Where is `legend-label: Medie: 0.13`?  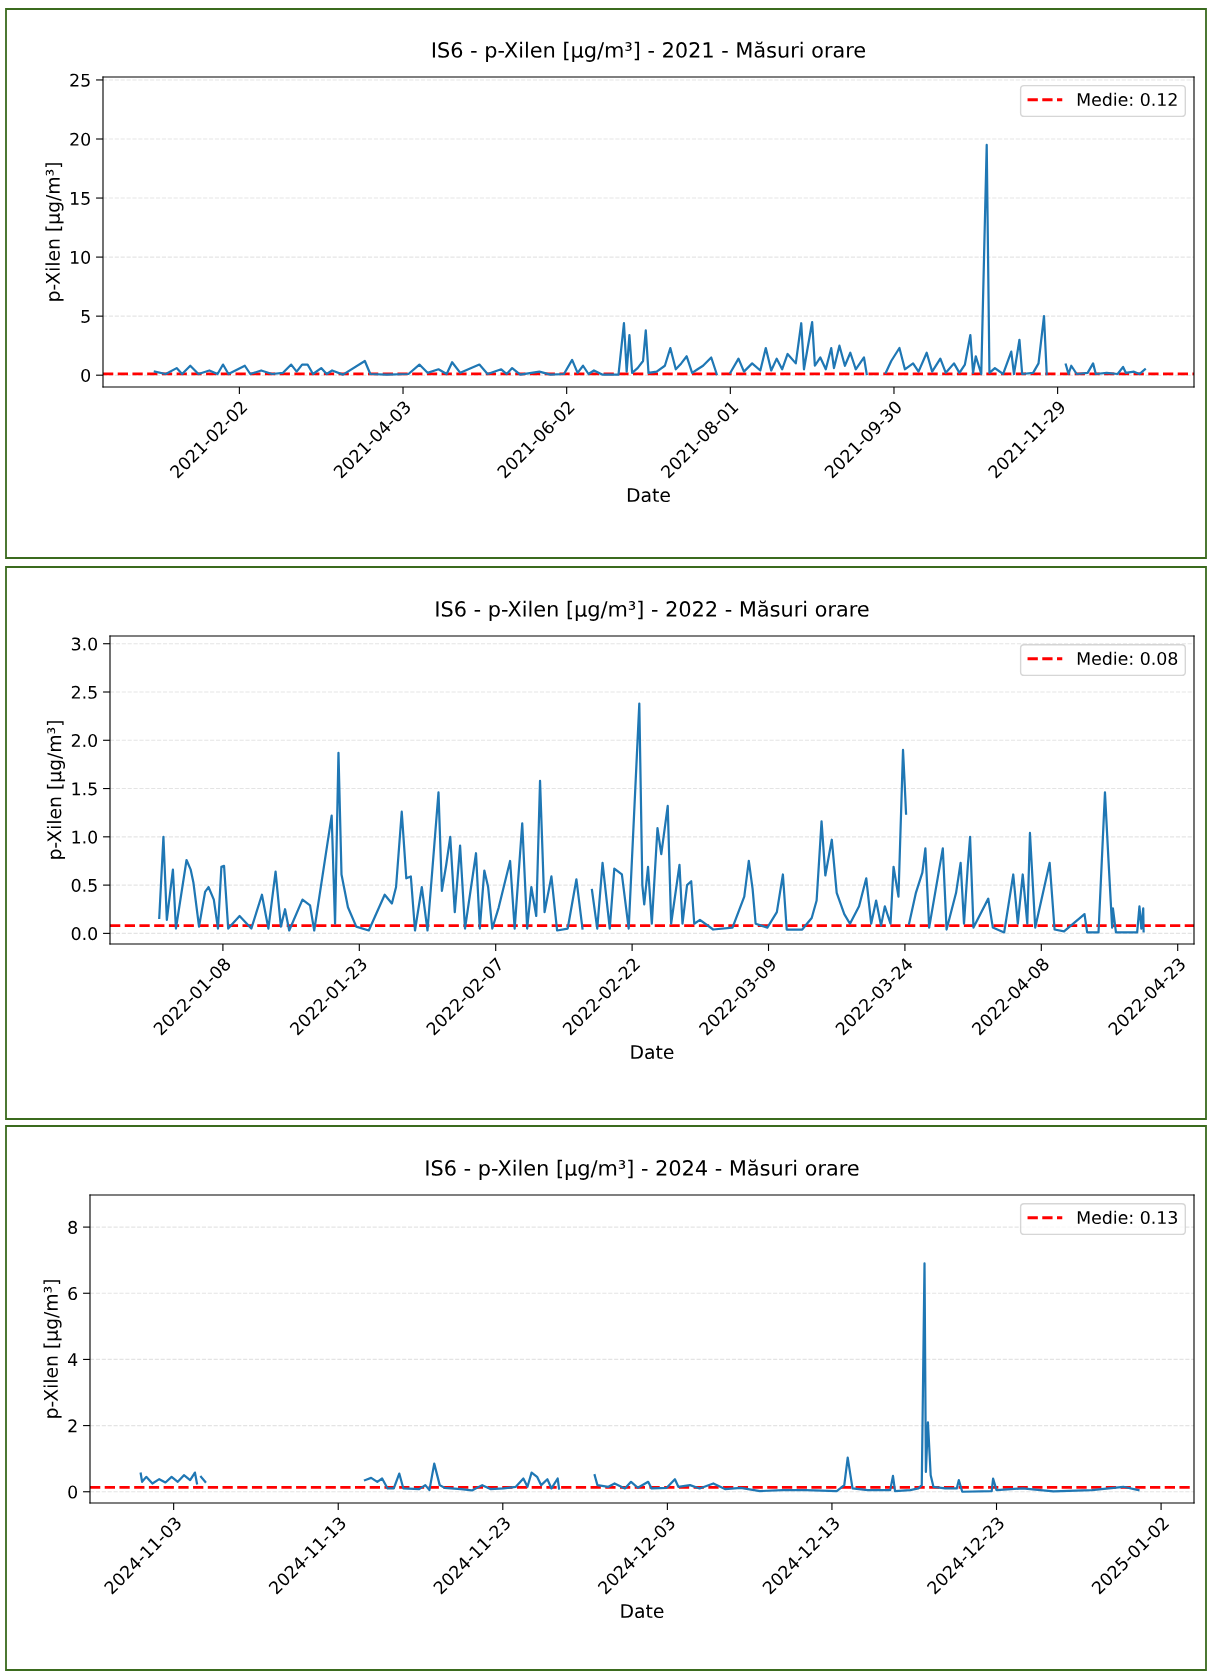 legend-label: Medie: 0.13 is located at coordinates (1127, 1217).